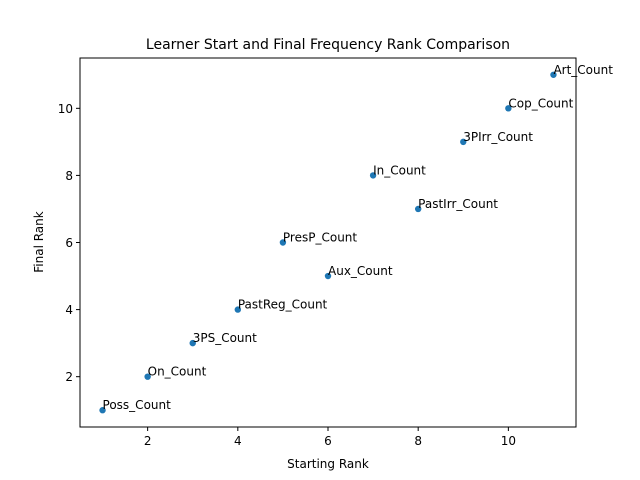 This screenshot has height=480, width=640. I want to click on y-tick-label: 8, so click(69, 176).